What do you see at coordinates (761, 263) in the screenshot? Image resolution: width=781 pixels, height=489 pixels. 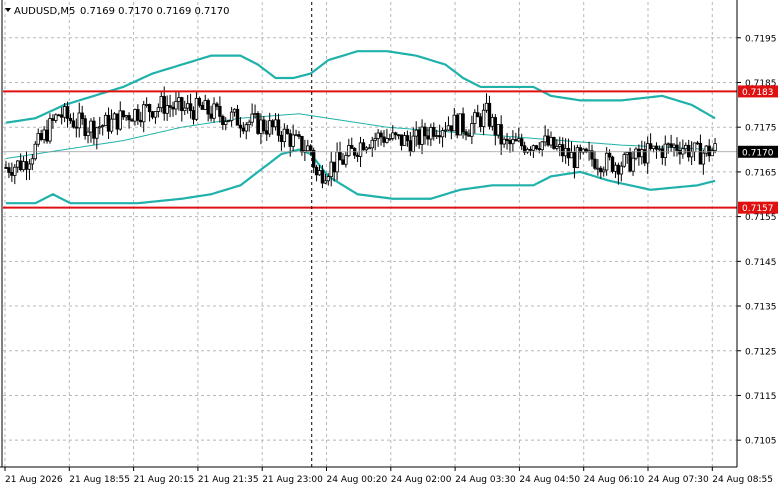 I see `price-tick-label: 0.7145` at bounding box center [761, 263].